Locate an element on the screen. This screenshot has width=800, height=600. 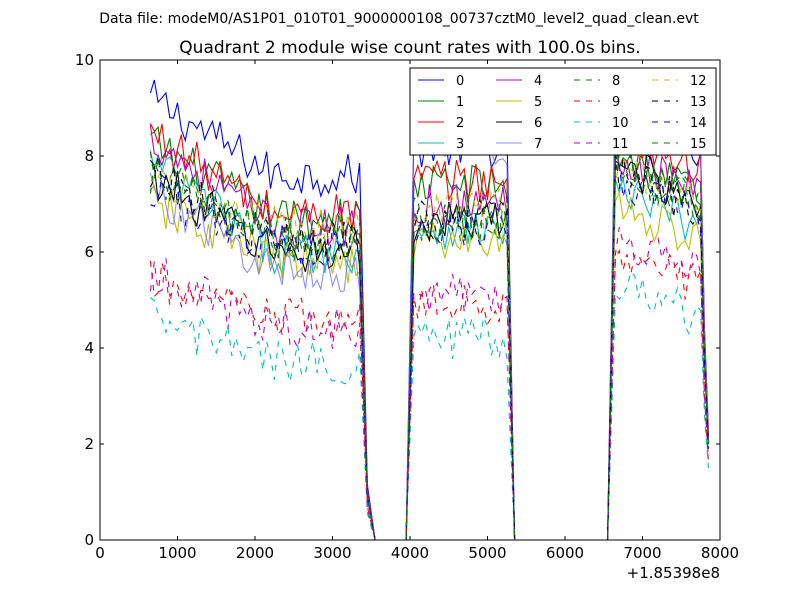
legend-label-1: 1 is located at coordinates (460, 102).